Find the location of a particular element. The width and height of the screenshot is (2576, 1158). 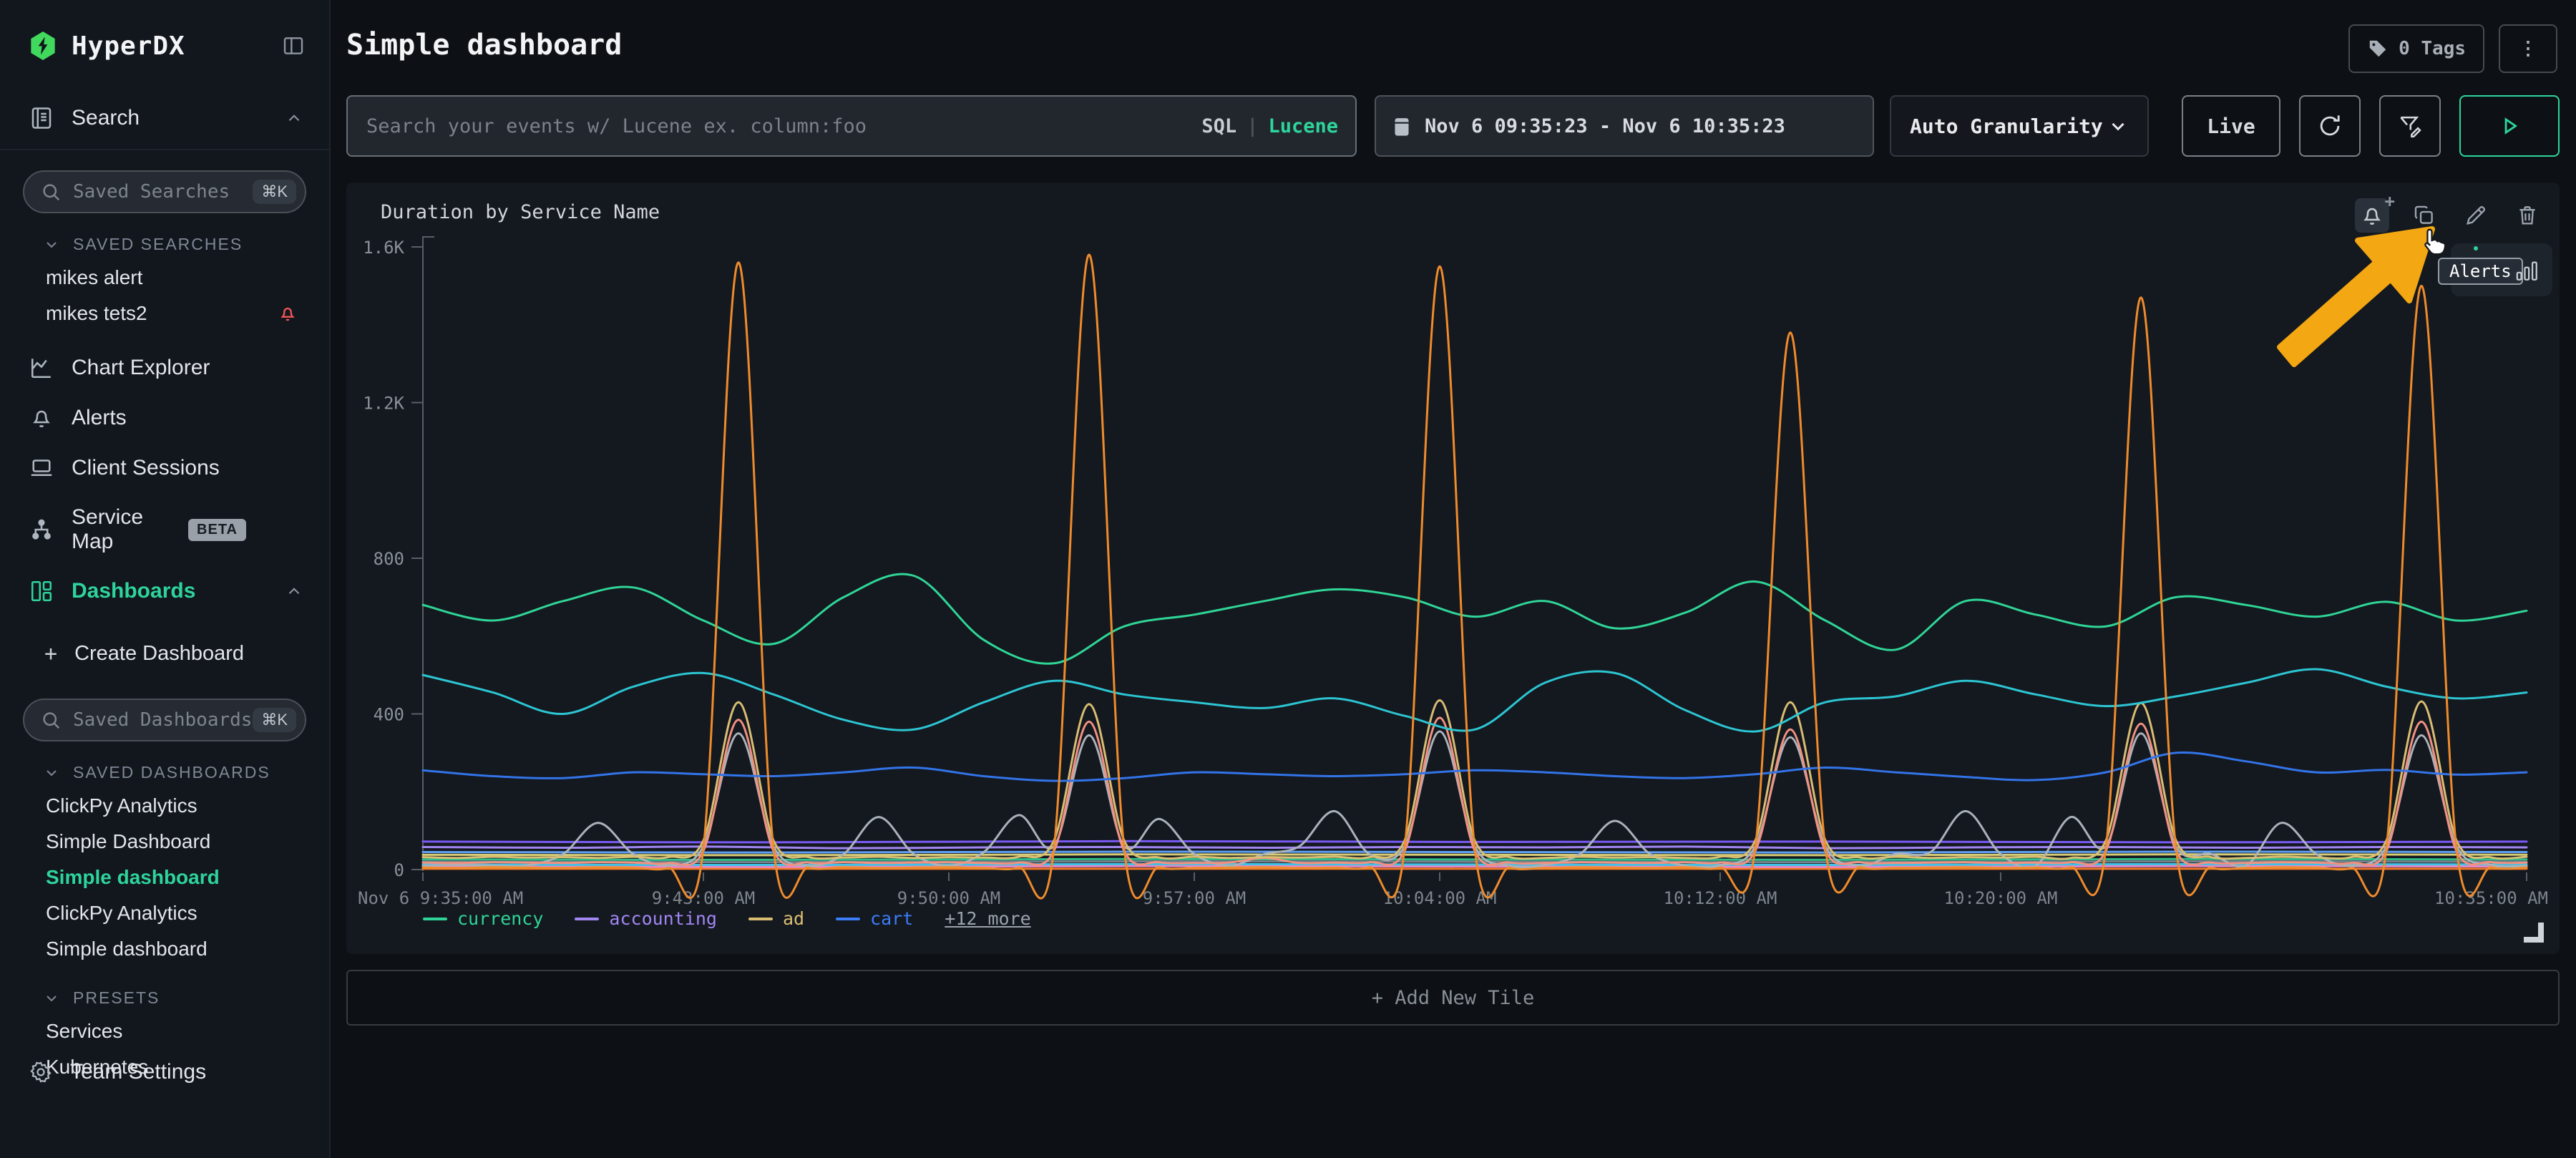

create-dashboard-button: + Create Dashboard is located at coordinates (164, 654).